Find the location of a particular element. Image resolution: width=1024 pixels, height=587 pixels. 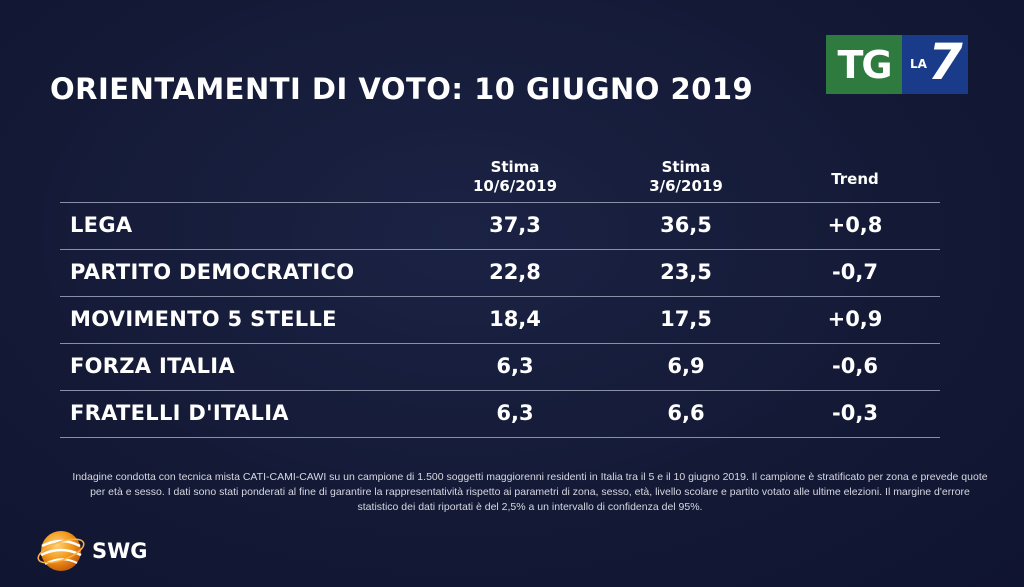

header-divider is located at coordinates (500, 202).